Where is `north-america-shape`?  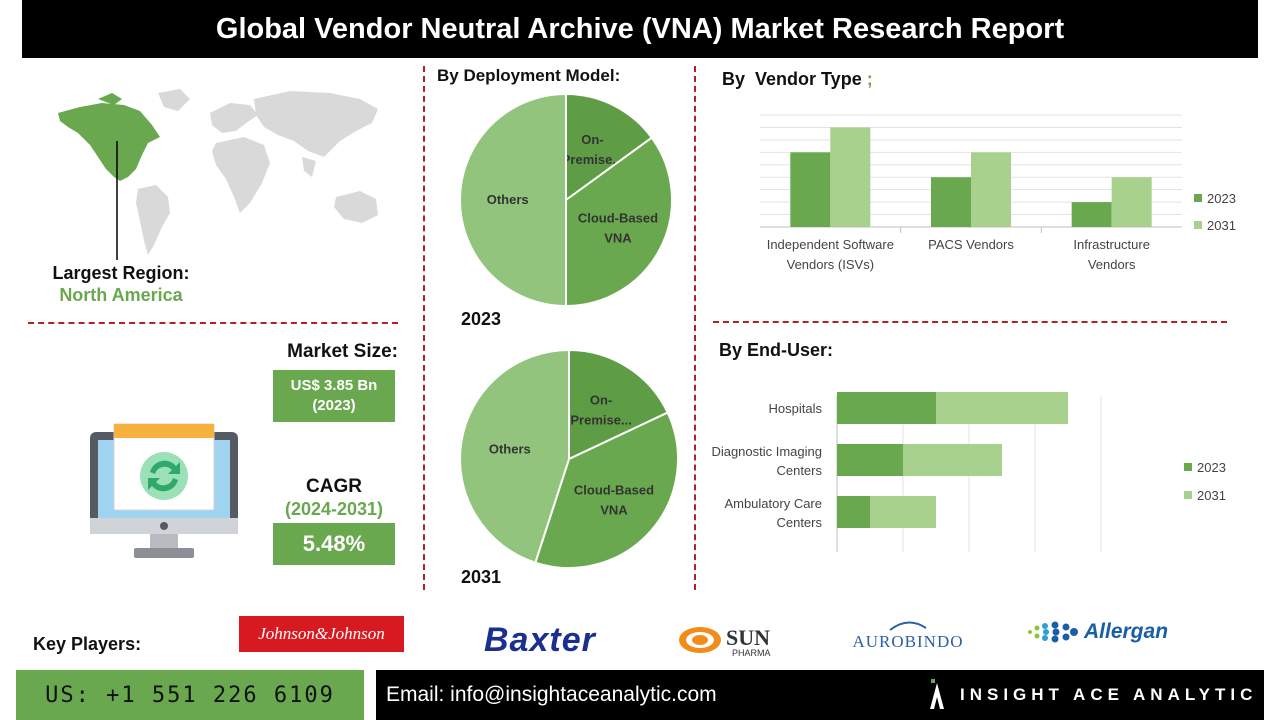 north-america-shape is located at coordinates (109, 142).